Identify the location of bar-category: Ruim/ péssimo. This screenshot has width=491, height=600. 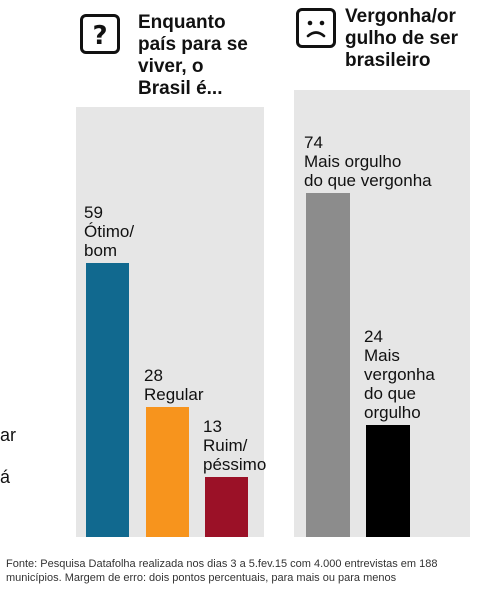
(235, 454).